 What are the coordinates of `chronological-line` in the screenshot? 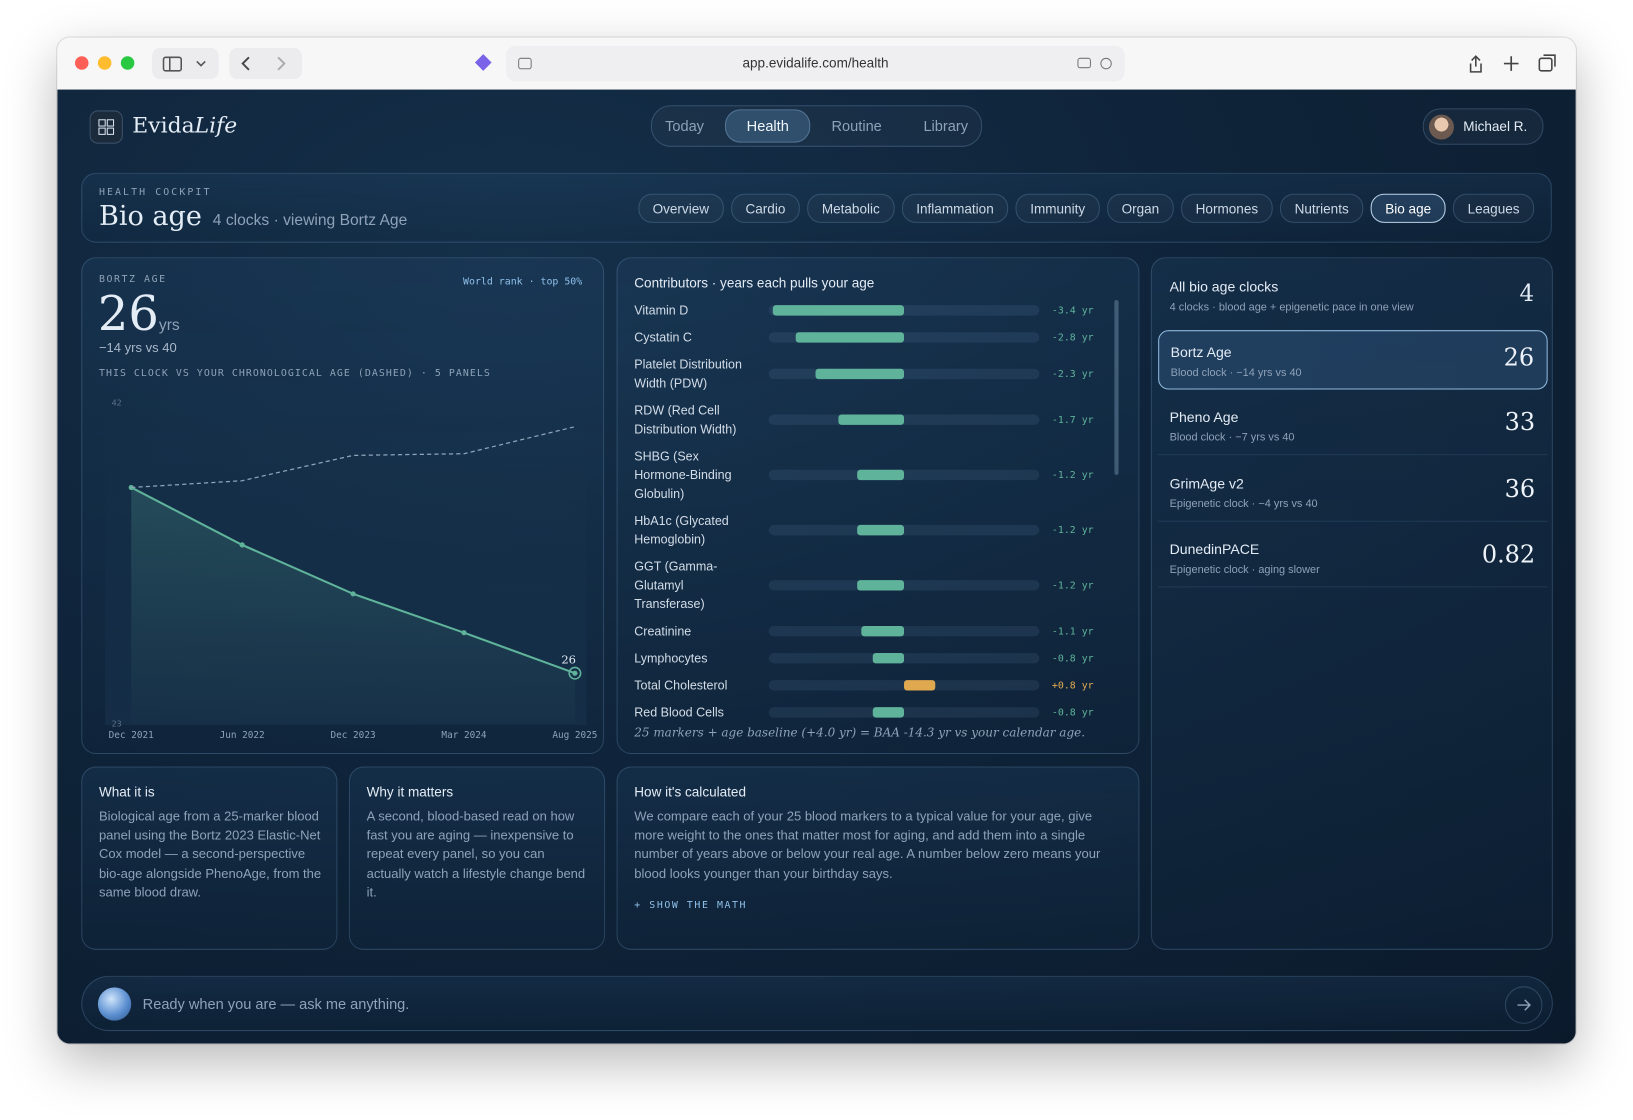 It's located at (353, 457).